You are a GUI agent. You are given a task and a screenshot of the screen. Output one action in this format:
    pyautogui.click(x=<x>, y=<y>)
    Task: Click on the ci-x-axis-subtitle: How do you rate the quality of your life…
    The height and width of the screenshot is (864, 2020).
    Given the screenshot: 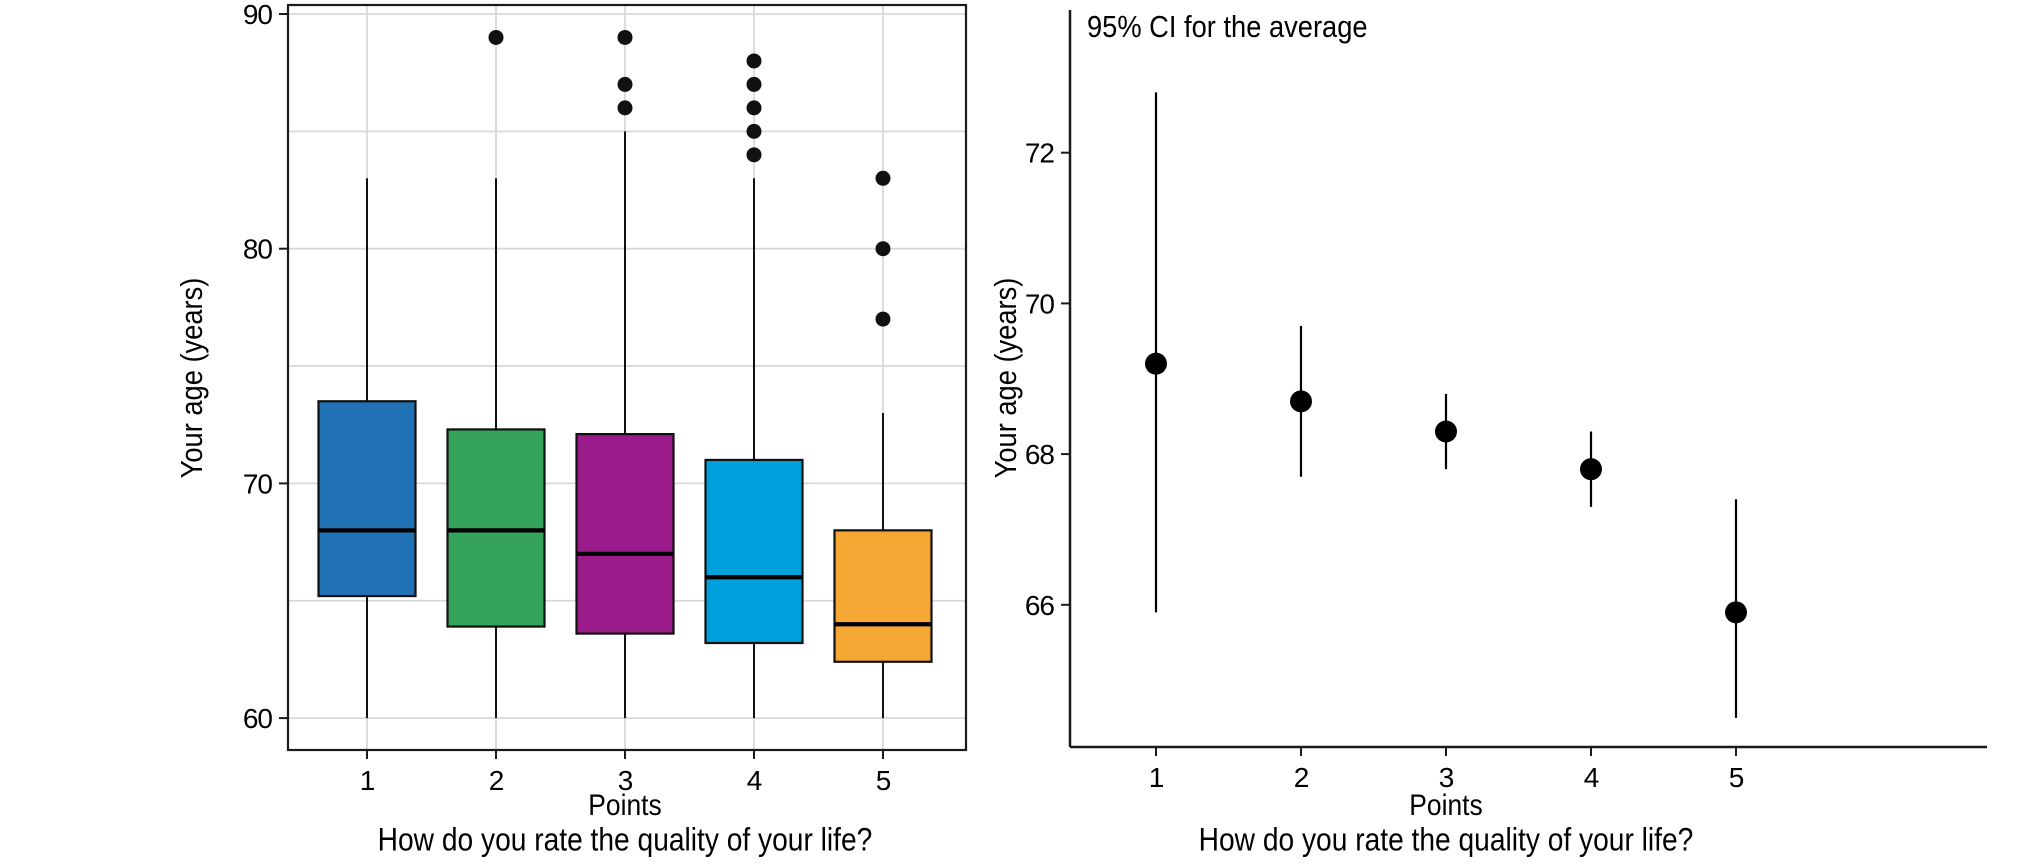 What is the action you would take?
    pyautogui.click(x=1446, y=839)
    